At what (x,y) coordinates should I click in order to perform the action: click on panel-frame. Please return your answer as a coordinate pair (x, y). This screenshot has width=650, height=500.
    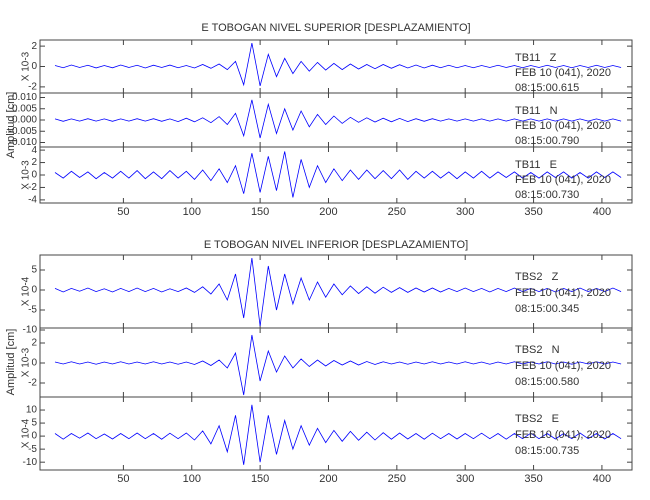
    Looking at the image, I should click on (336, 433).